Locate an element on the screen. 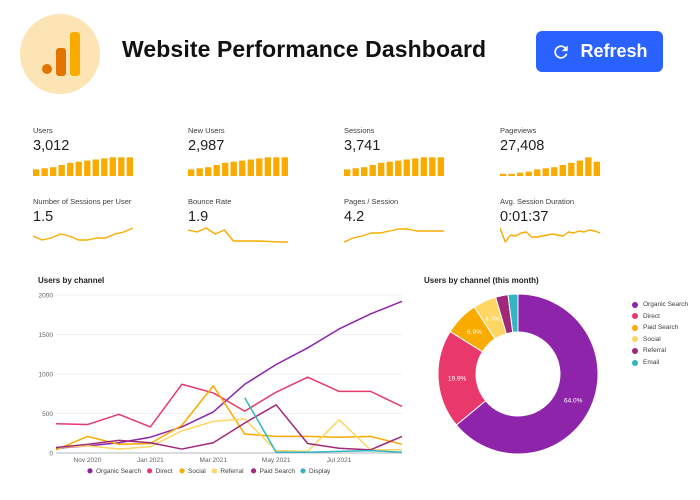 Image resolution: width=700 pixels, height=500 pixels. y-tick-label: 0 is located at coordinates (51, 454).